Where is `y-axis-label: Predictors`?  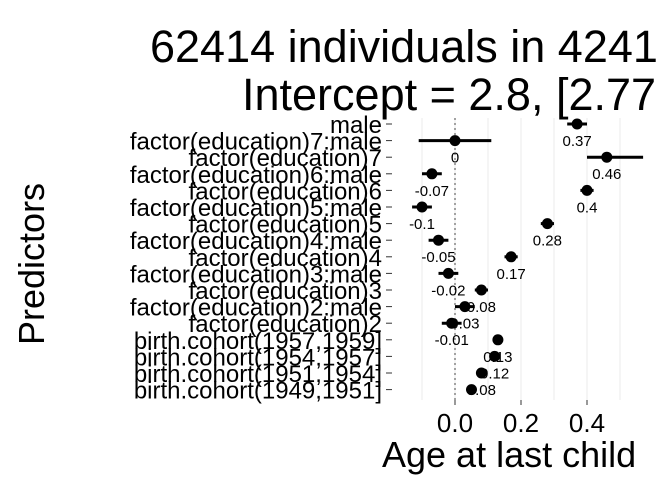 y-axis-label: Predictors is located at coordinates (31, 264).